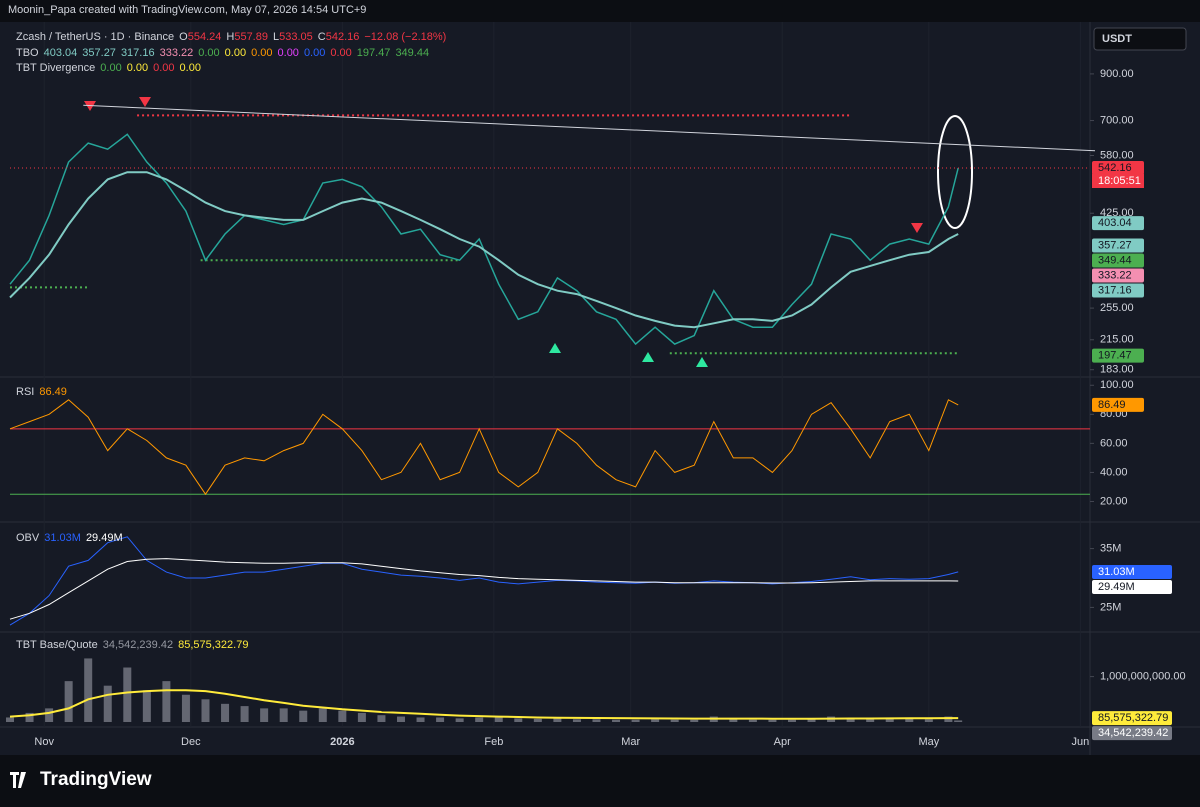  What do you see at coordinates (1119, 181) in the screenshot?
I see `clock: 18:05:51` at bounding box center [1119, 181].